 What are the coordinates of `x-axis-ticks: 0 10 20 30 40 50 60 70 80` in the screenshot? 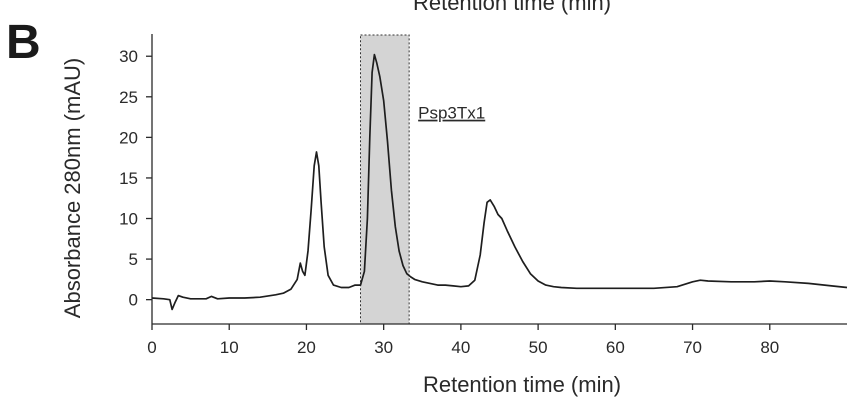 It's located at (463, 340).